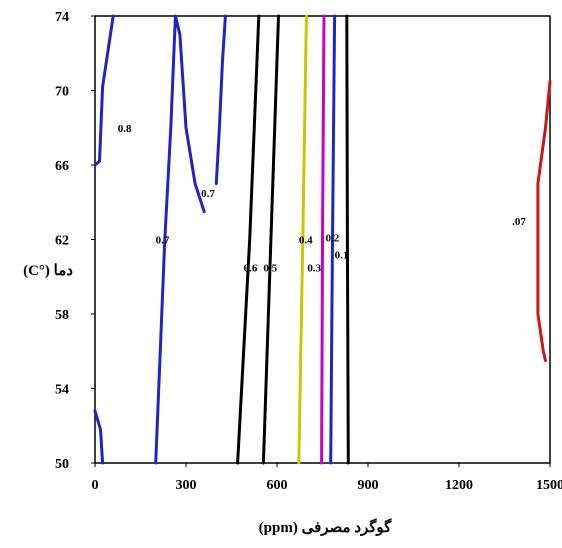 This screenshot has height=548, width=562. What do you see at coordinates (368, 485) in the screenshot?
I see `x-tick-label: 900` at bounding box center [368, 485].